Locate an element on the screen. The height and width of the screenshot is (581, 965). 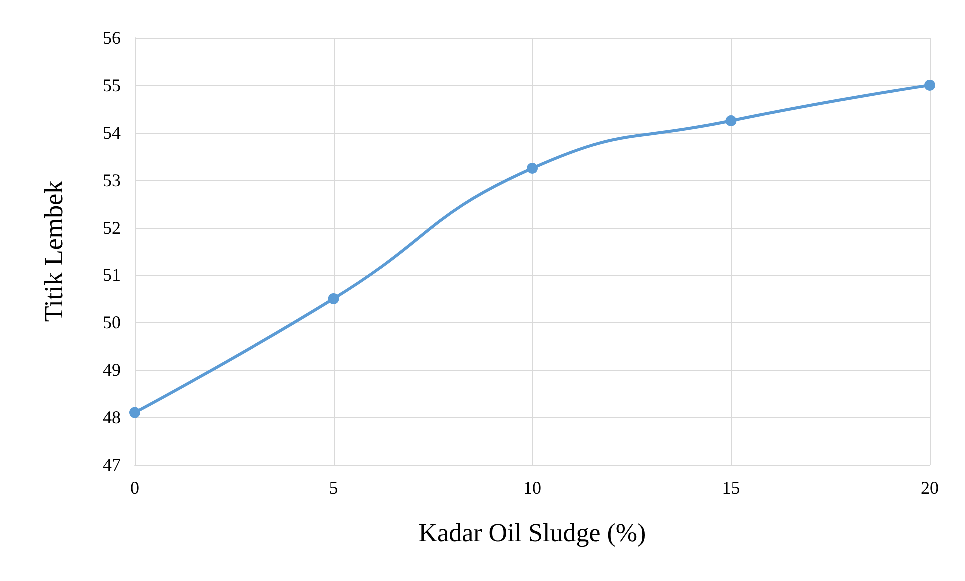
y-tick-label: 53 is located at coordinates (112, 180).